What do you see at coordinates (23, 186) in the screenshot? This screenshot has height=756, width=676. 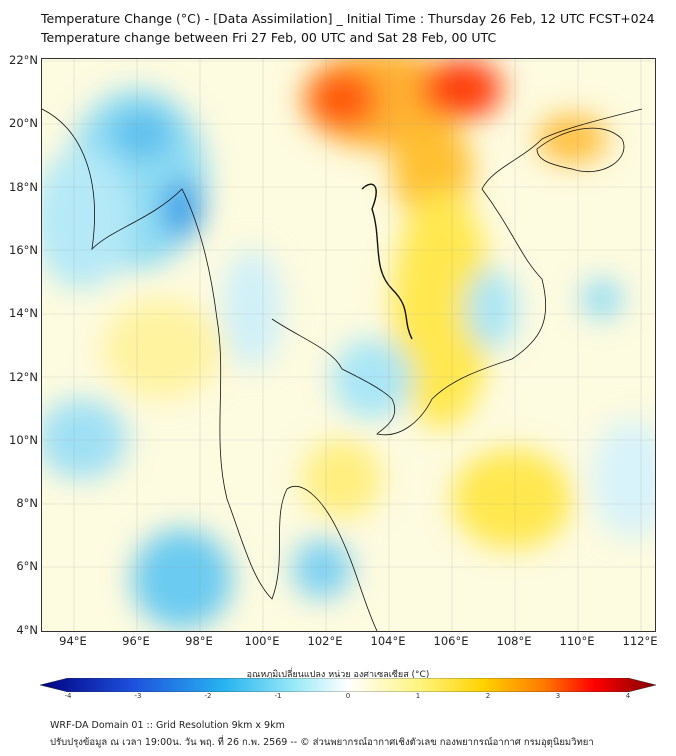 I see `y-tick-label: 18°N` at bounding box center [23, 186].